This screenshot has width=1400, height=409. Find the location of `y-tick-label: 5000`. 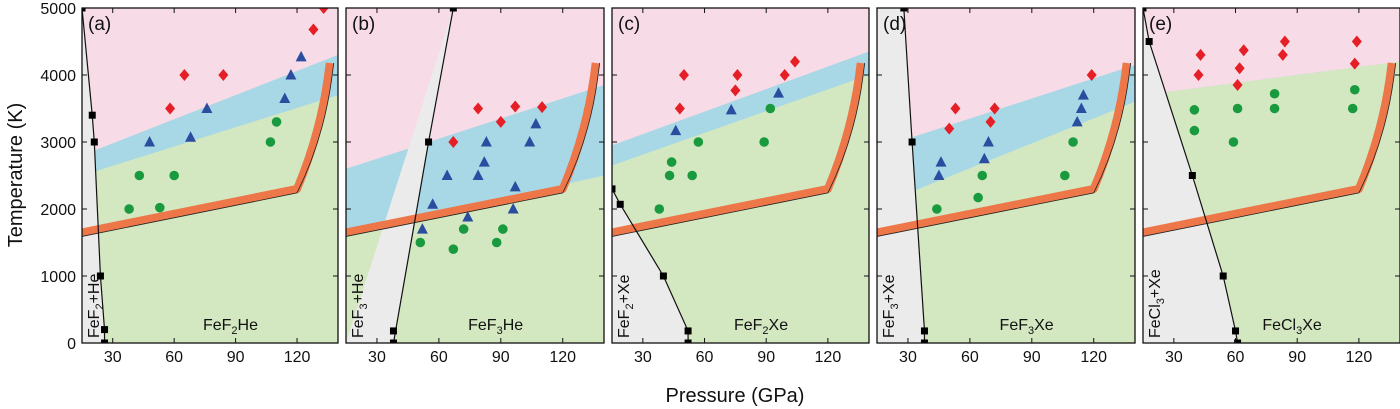

y-tick-label: 5000 is located at coordinates (58, 9).